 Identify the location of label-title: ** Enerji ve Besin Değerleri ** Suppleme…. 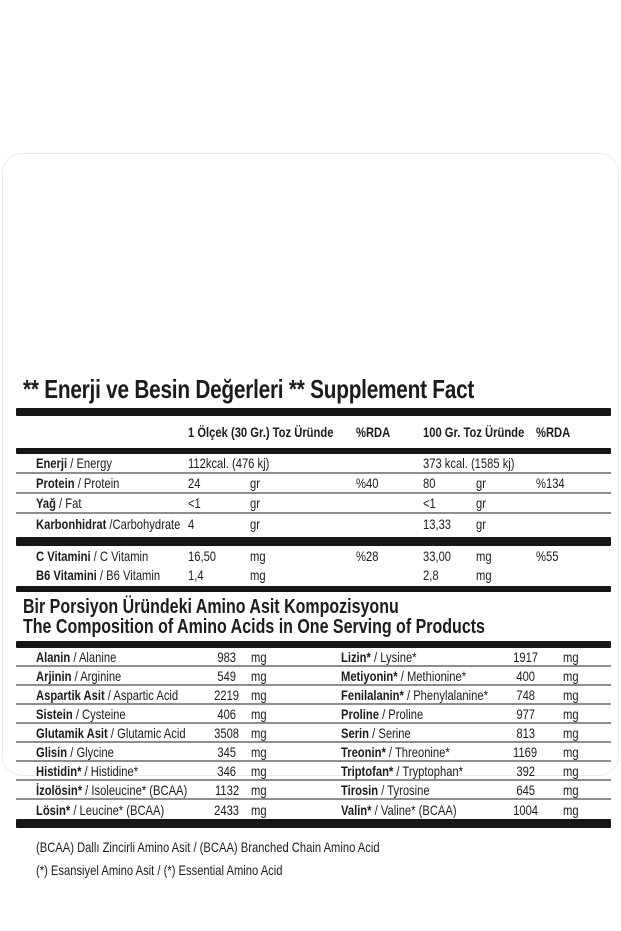
(317, 389).